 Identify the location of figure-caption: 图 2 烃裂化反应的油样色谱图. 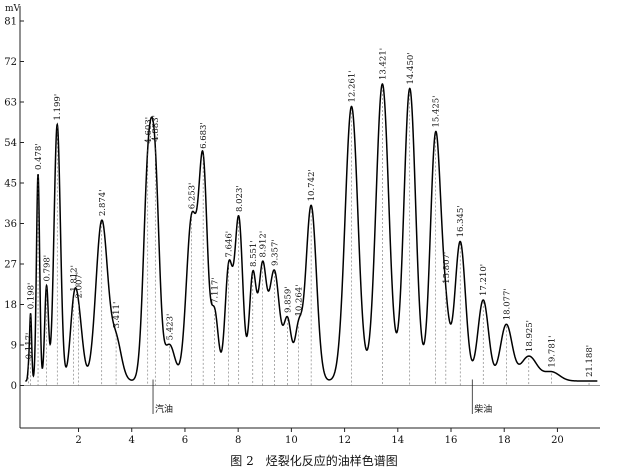
(314, 461).